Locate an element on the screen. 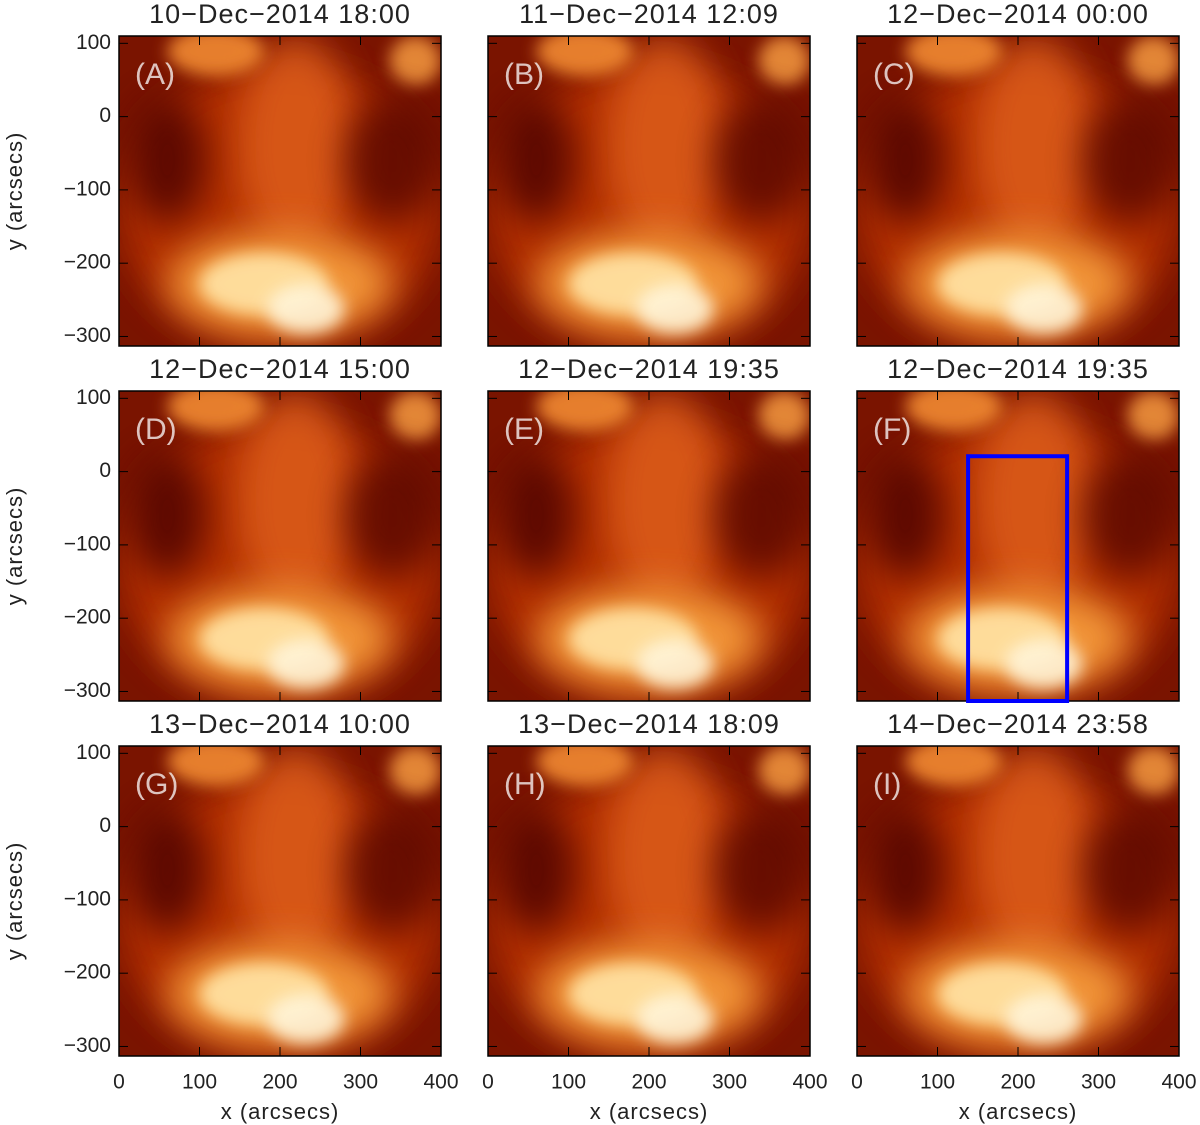 The width and height of the screenshot is (1200, 1125). panel: 12−Dec−2014 19:35 (E) is located at coordinates (649, 528).